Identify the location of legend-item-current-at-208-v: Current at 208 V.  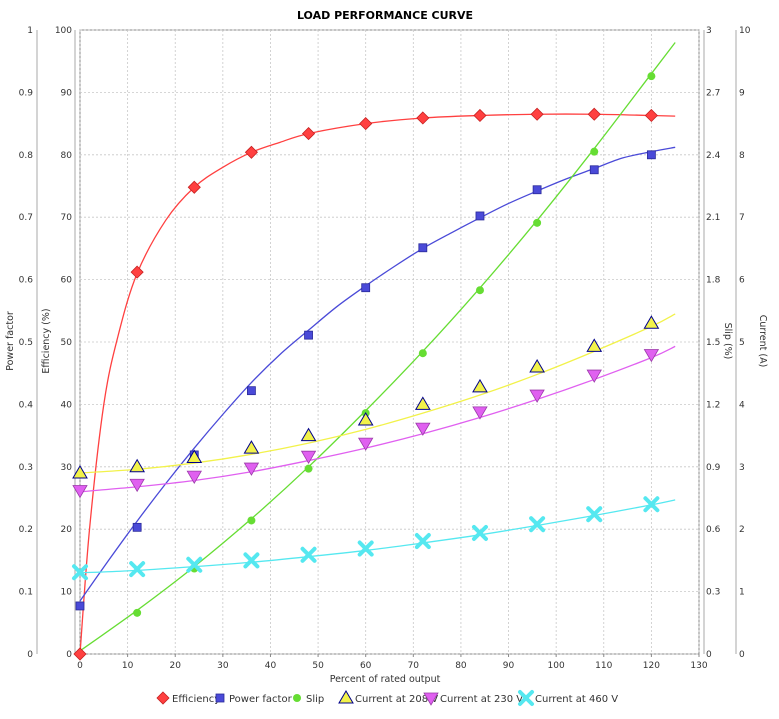
(388, 697).